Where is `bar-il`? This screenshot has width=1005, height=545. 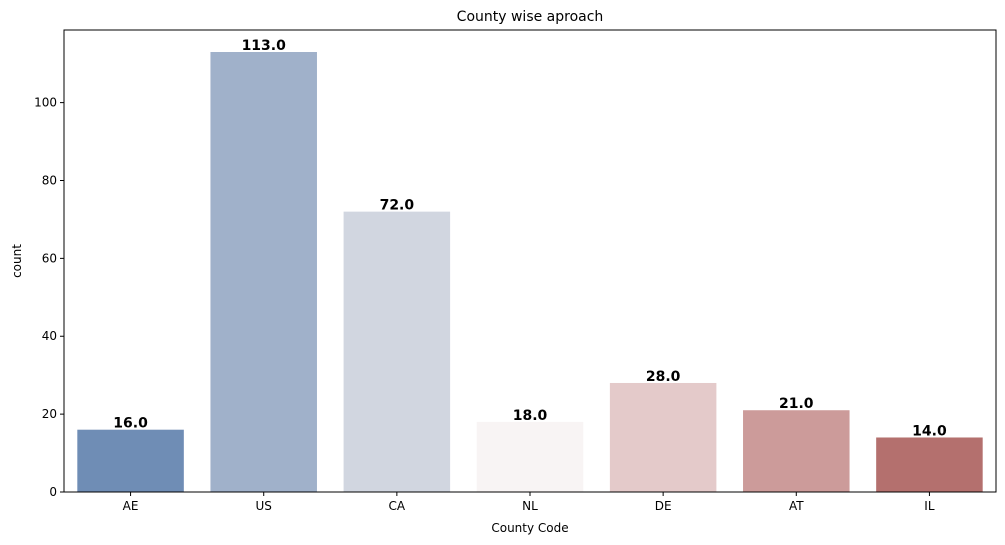 bar-il is located at coordinates (929, 464).